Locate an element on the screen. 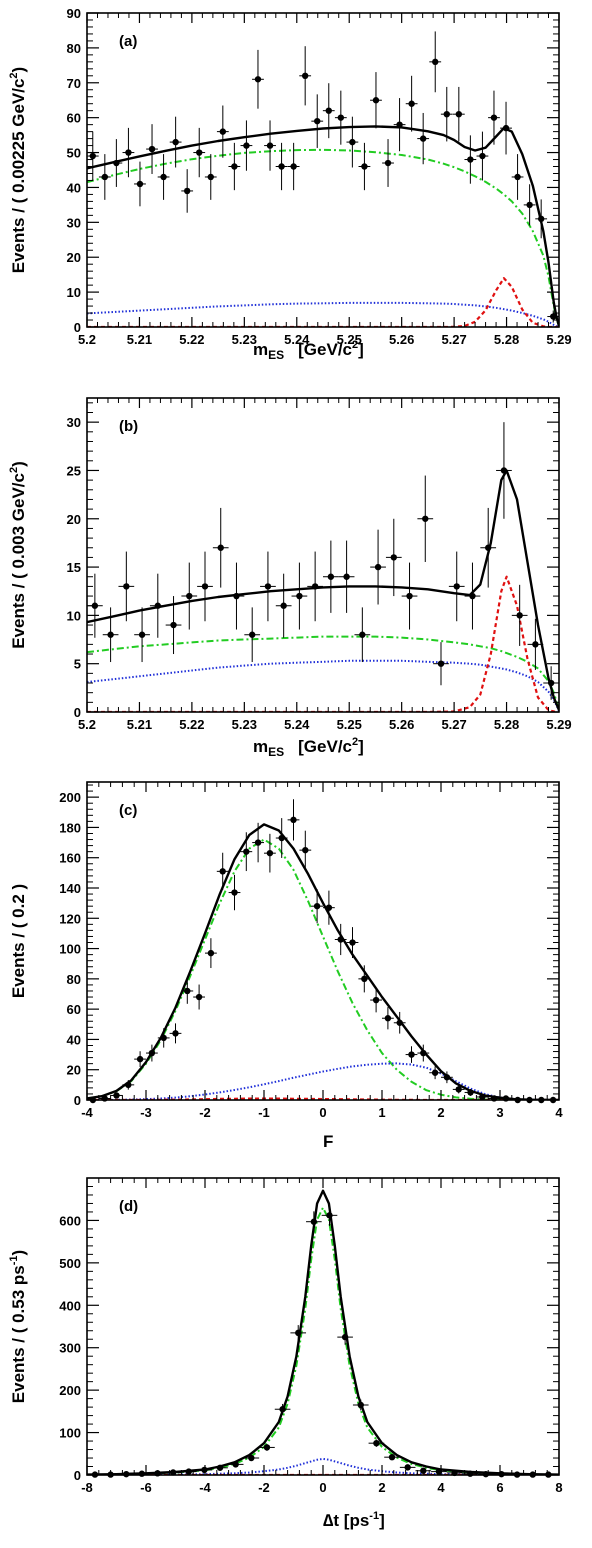 The image size is (592, 1548). x-tick-label: -1 is located at coordinates (264, 1112).